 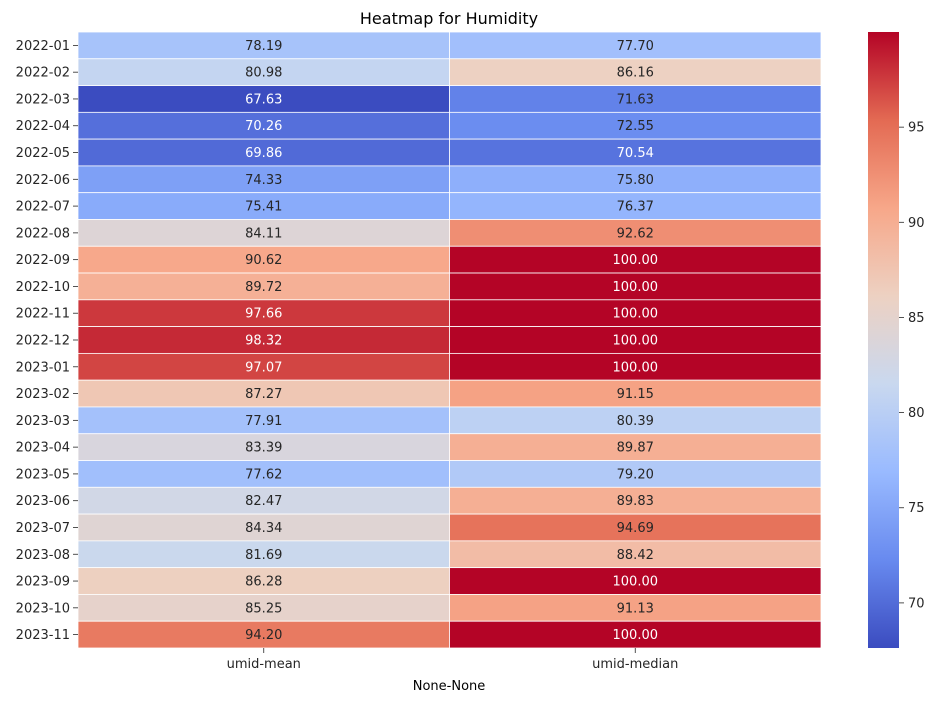 I want to click on cell-value-label: 97.66, so click(x=263, y=314).